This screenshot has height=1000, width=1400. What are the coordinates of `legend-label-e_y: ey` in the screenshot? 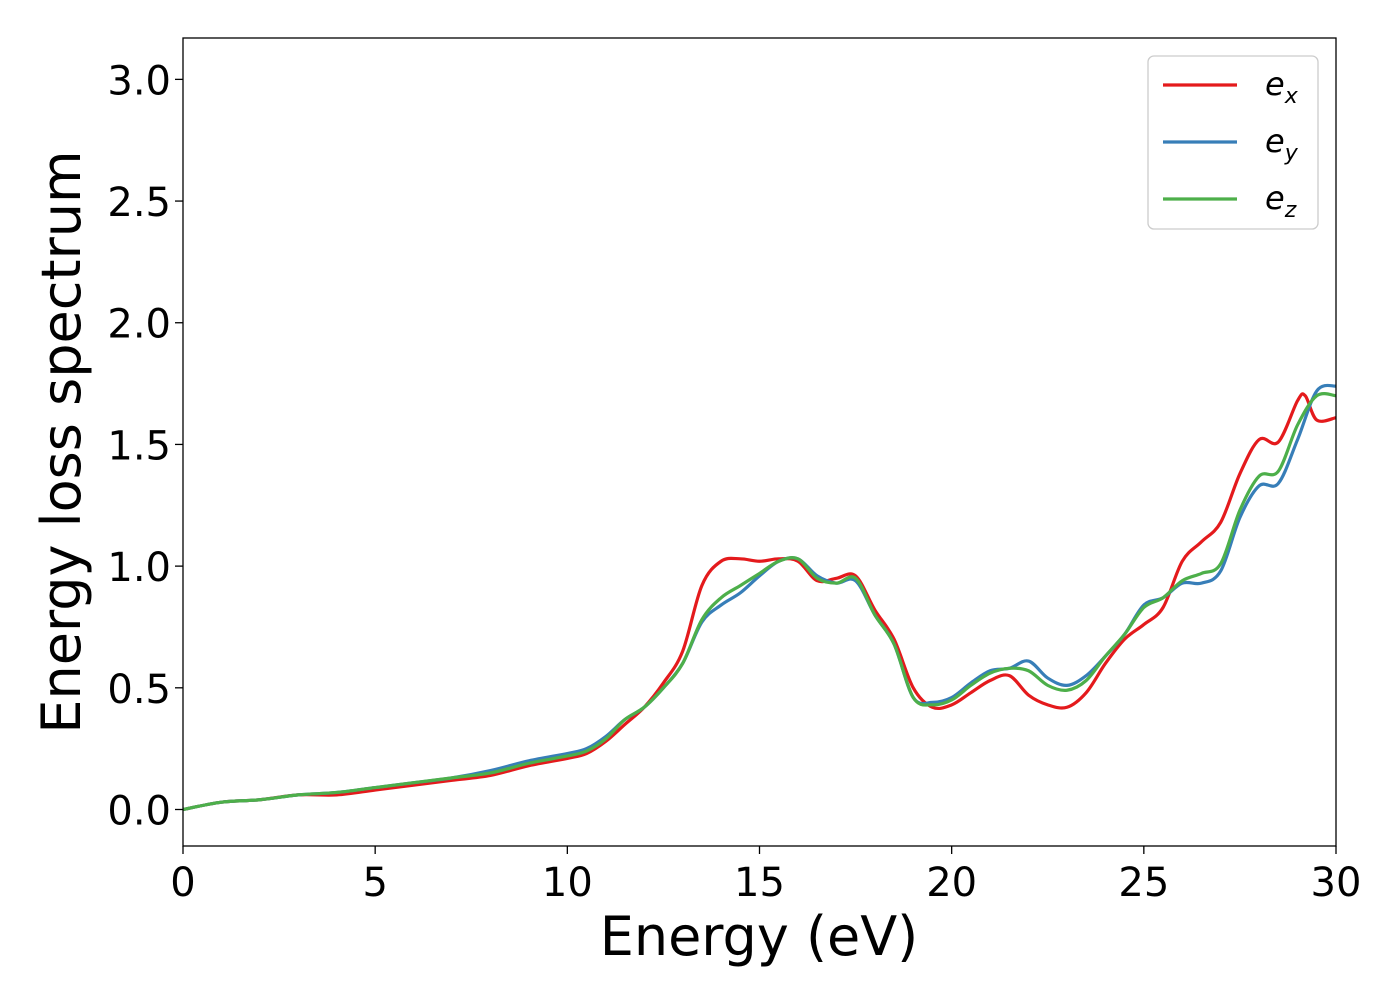 It's located at (1282, 144).